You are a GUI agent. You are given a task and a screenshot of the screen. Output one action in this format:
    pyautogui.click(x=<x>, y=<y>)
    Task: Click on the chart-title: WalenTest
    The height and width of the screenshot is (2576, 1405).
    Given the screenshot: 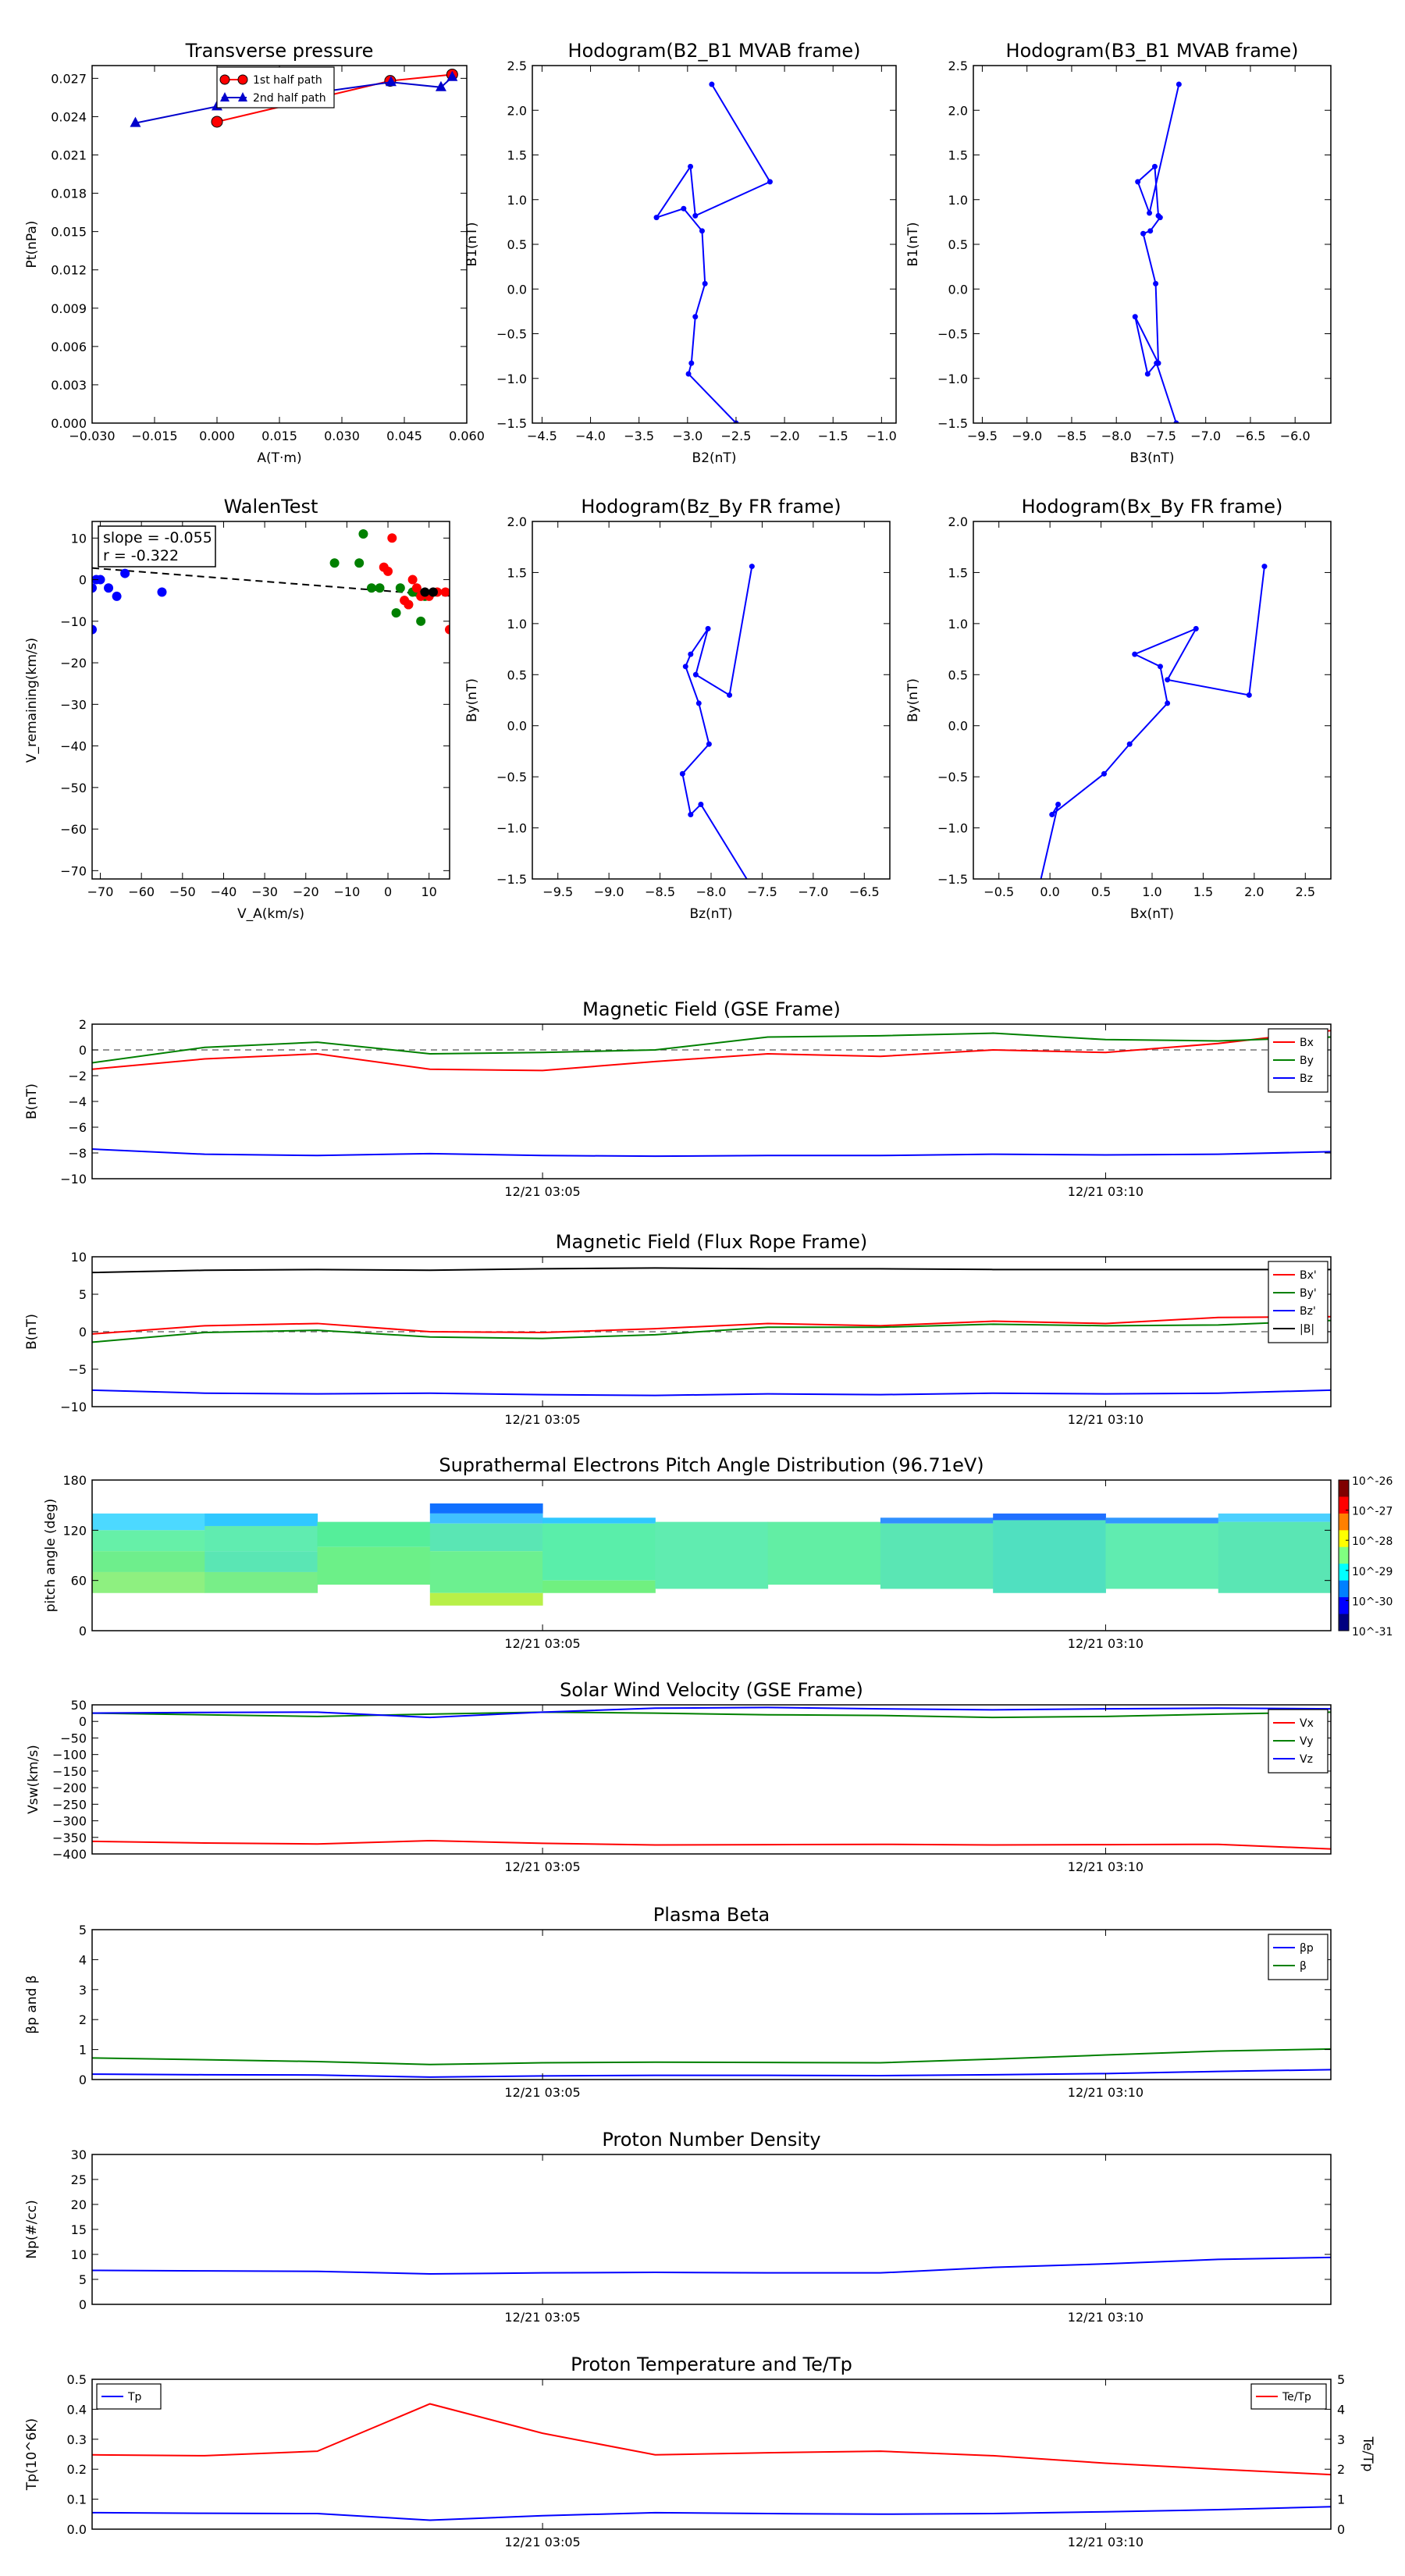 What is the action you would take?
    pyautogui.click(x=271, y=507)
    